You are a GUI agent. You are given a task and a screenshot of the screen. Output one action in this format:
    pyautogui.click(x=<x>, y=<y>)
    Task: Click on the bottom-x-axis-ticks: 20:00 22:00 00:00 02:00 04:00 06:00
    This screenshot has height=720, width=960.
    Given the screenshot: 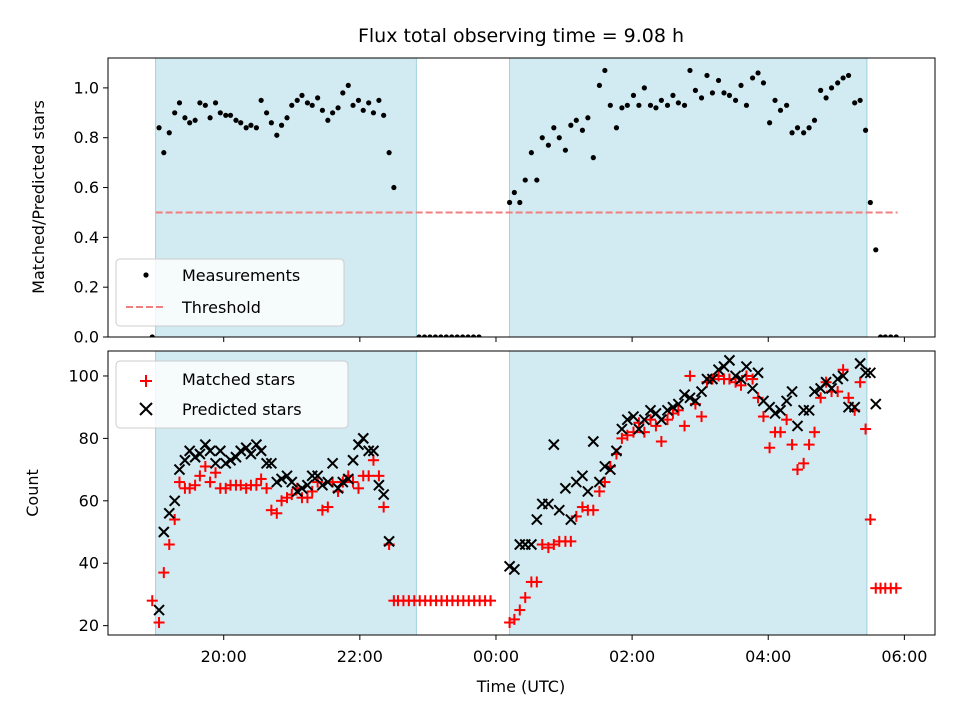 What is the action you would take?
    pyautogui.click(x=564, y=650)
    